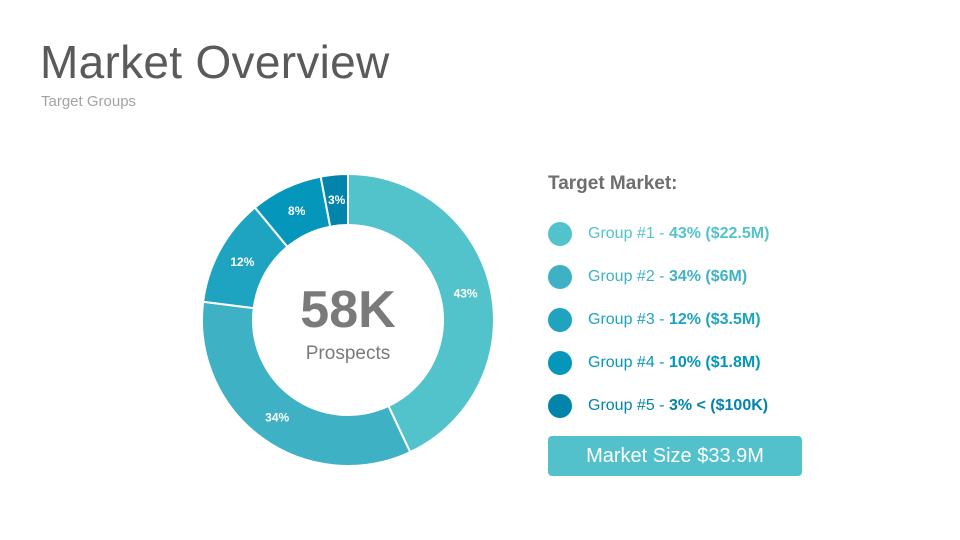  Describe the element at coordinates (348, 353) in the screenshot. I see `center-label: Prospects` at that location.